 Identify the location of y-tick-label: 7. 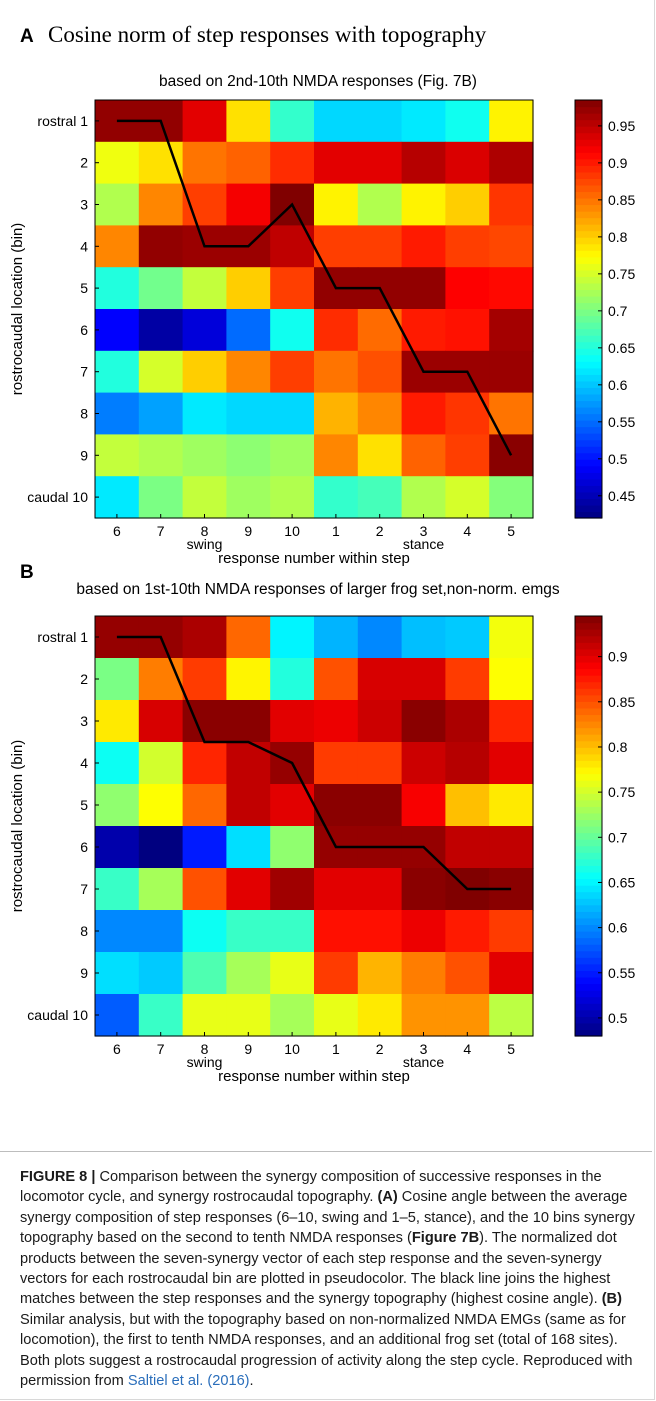
(84, 372).